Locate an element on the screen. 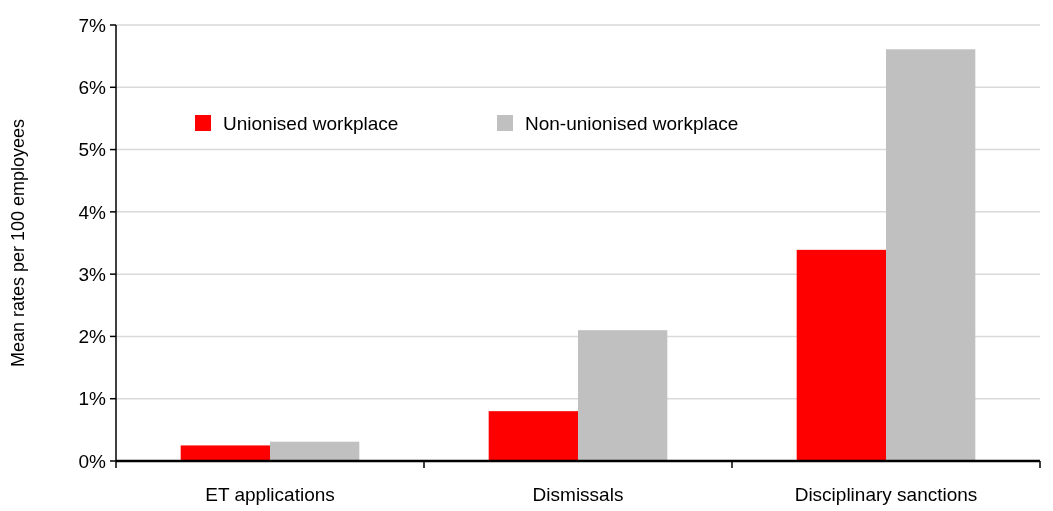 Image resolution: width=1053 pixels, height=511 pixels. legend-label: Non-unionised workplace is located at coordinates (632, 123).